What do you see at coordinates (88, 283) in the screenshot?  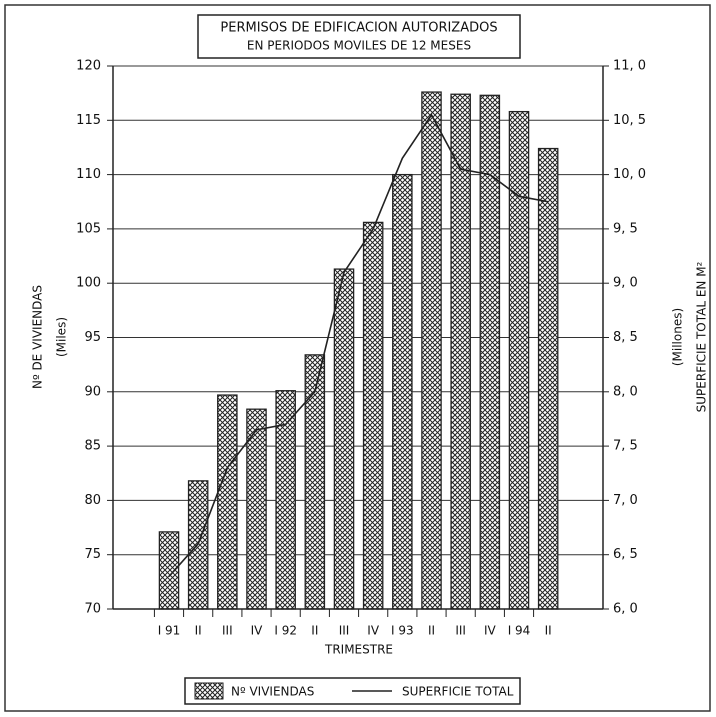 I see `y-tick-label: 100` at bounding box center [88, 283].